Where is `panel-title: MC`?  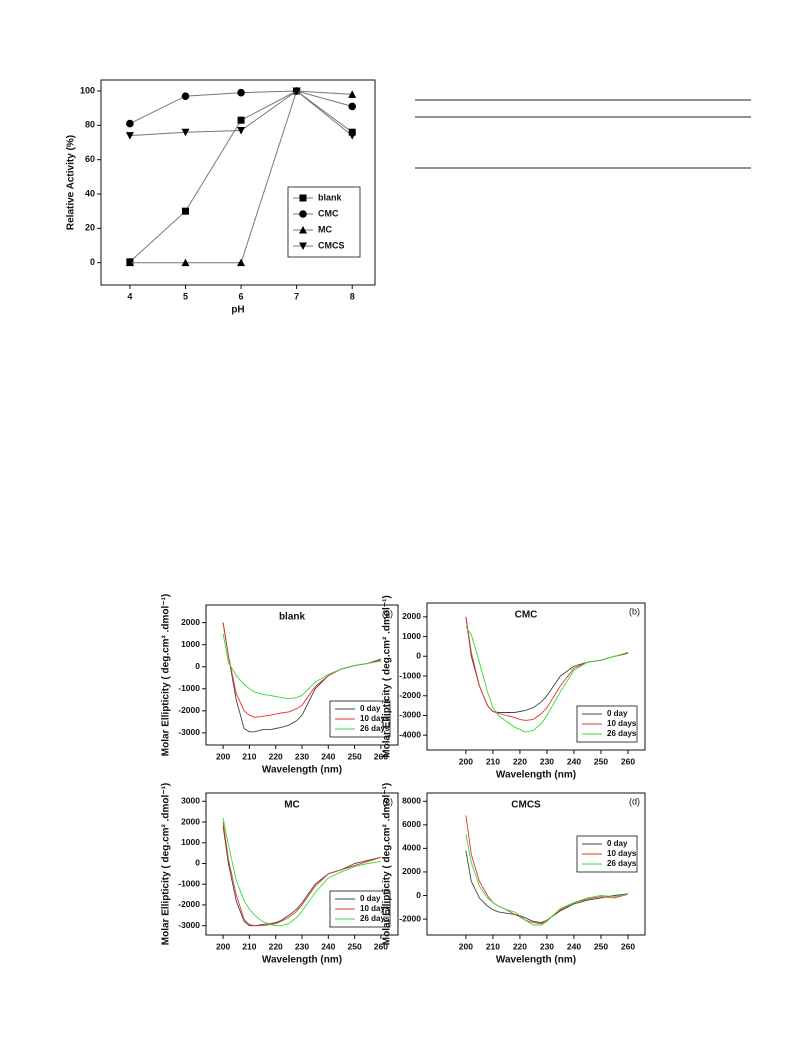 panel-title: MC is located at coordinates (292, 805).